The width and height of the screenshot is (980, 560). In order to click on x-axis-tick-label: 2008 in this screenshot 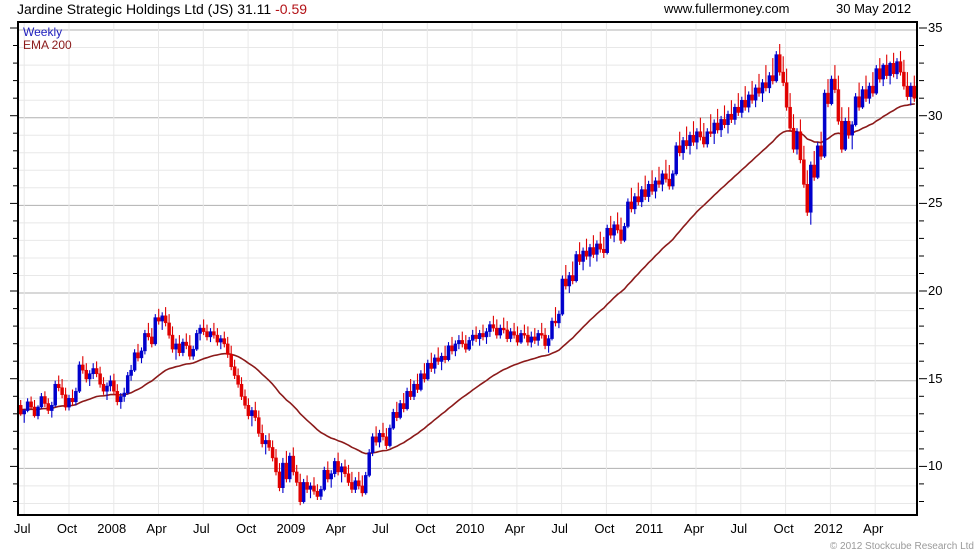, I will do `click(112, 528)`.